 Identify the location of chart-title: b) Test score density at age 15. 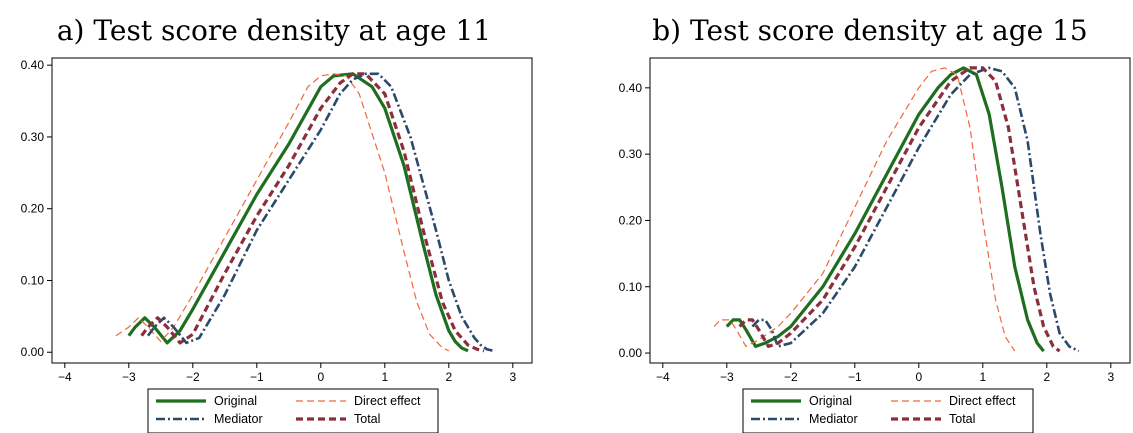
(870, 30).